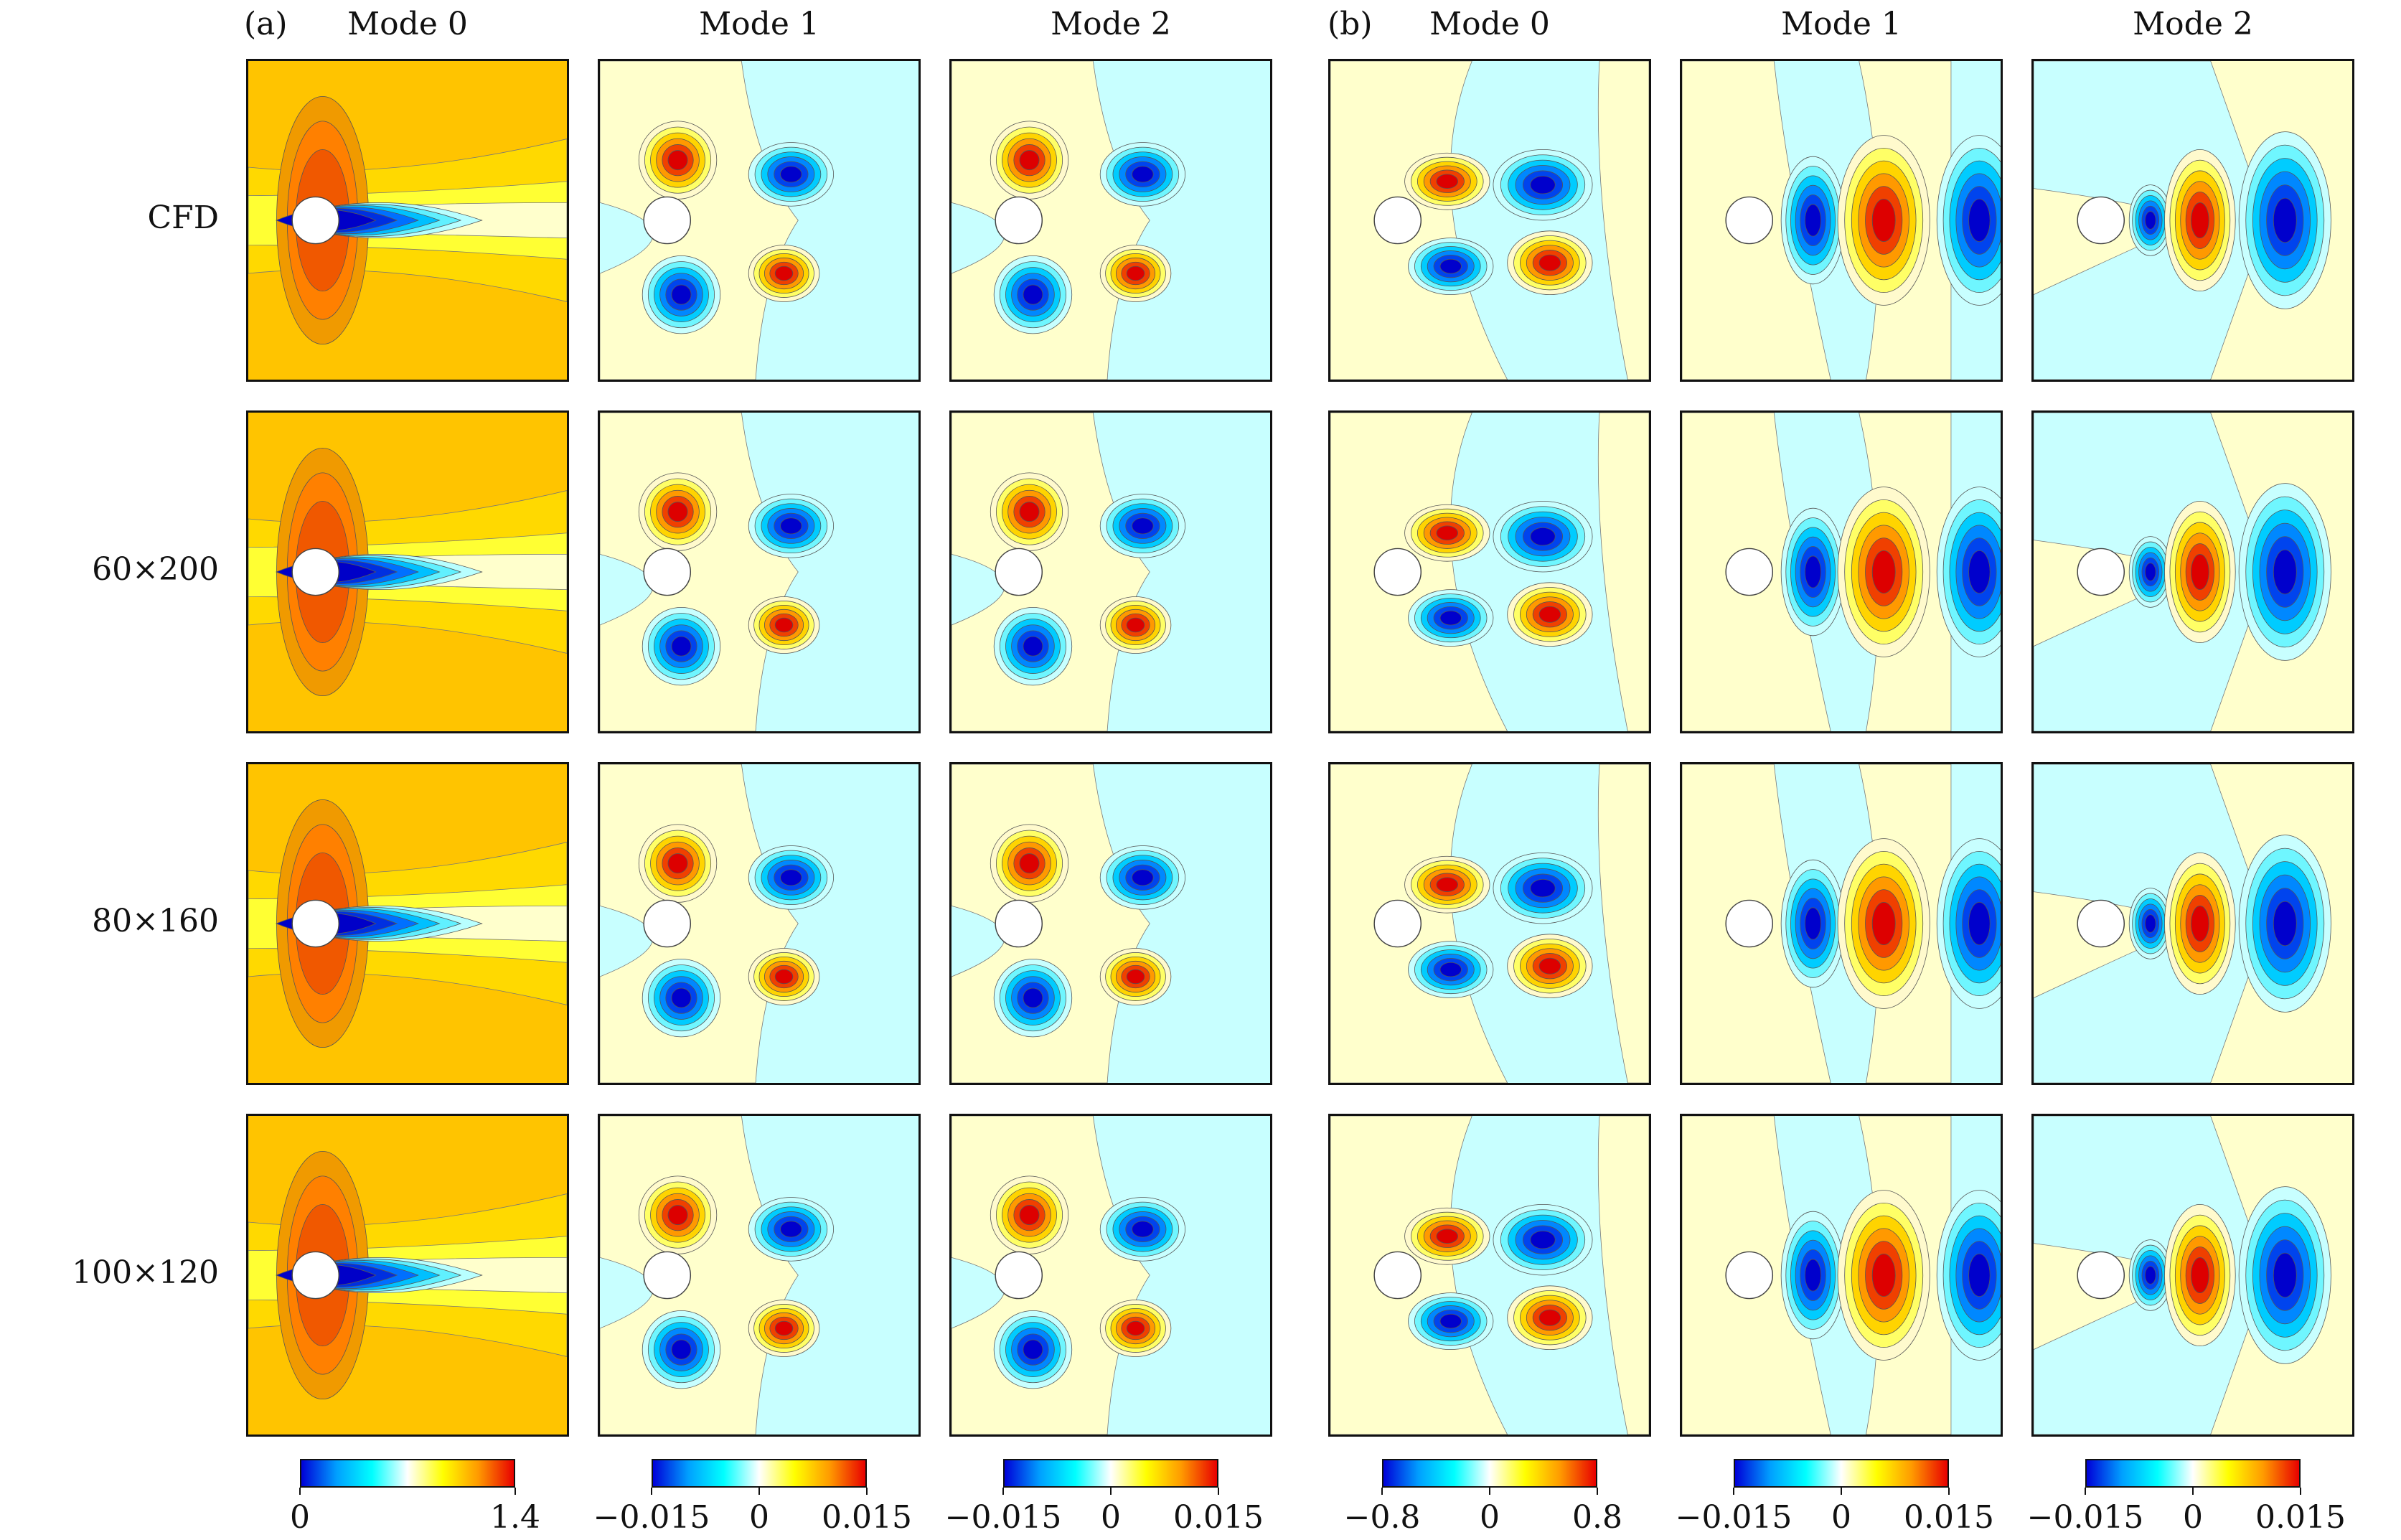  What do you see at coordinates (407, 24) in the screenshot?
I see `column-title: Mode 0` at bounding box center [407, 24].